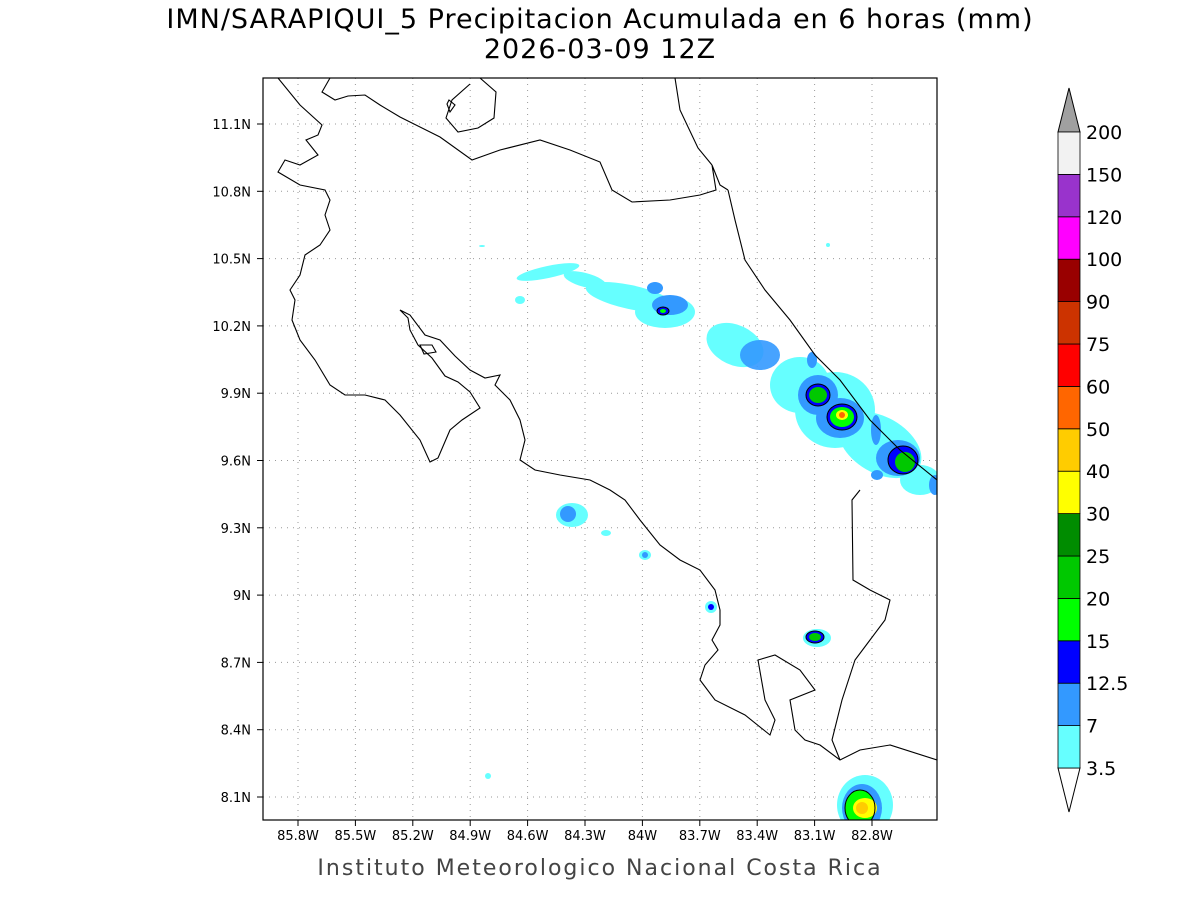 The width and height of the screenshot is (1200, 900). Describe the element at coordinates (298, 836) in the screenshot. I see `x-tick-label: 85.8W` at that location.